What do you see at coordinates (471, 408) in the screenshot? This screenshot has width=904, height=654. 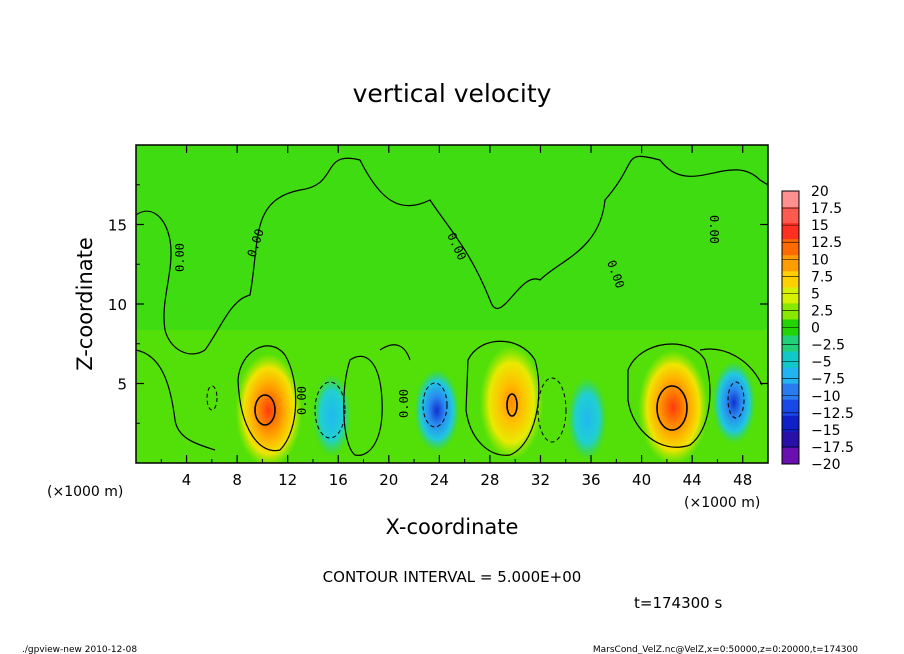 I see `peak-contours` at bounding box center [471, 408].